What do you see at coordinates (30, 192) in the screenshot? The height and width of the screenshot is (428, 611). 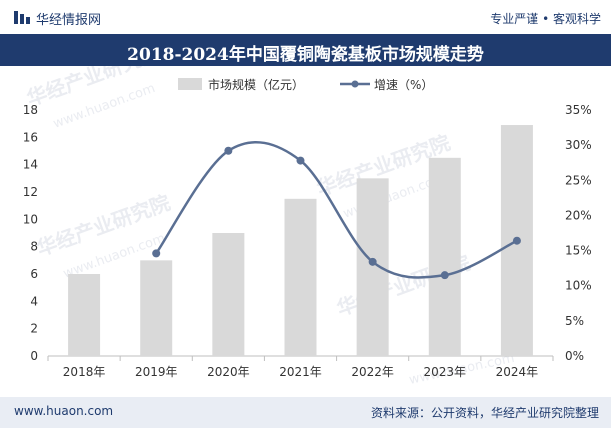 I see `y-left-tick-label: 12` at bounding box center [30, 192].